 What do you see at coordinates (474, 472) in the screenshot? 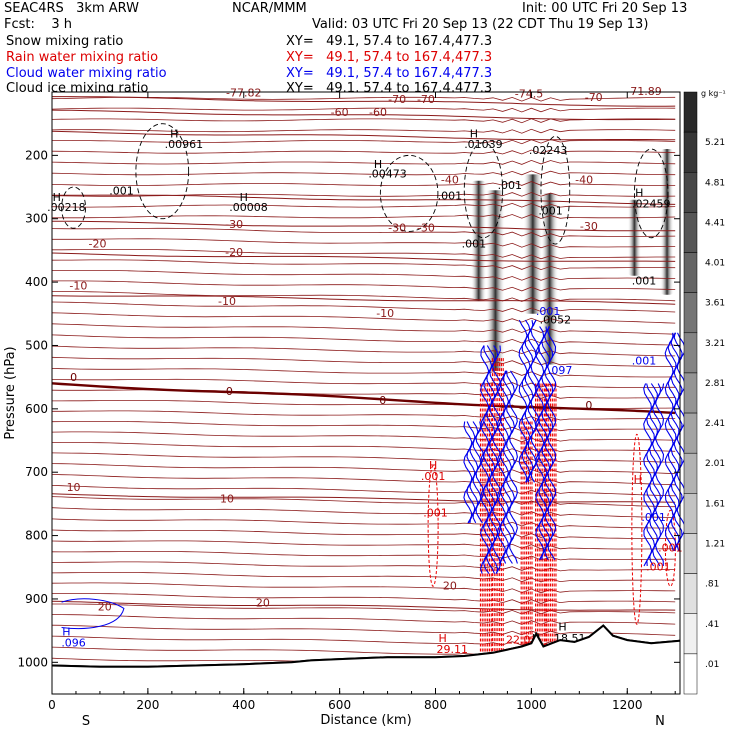
I see `cloud-water-column` at bounding box center [474, 472].